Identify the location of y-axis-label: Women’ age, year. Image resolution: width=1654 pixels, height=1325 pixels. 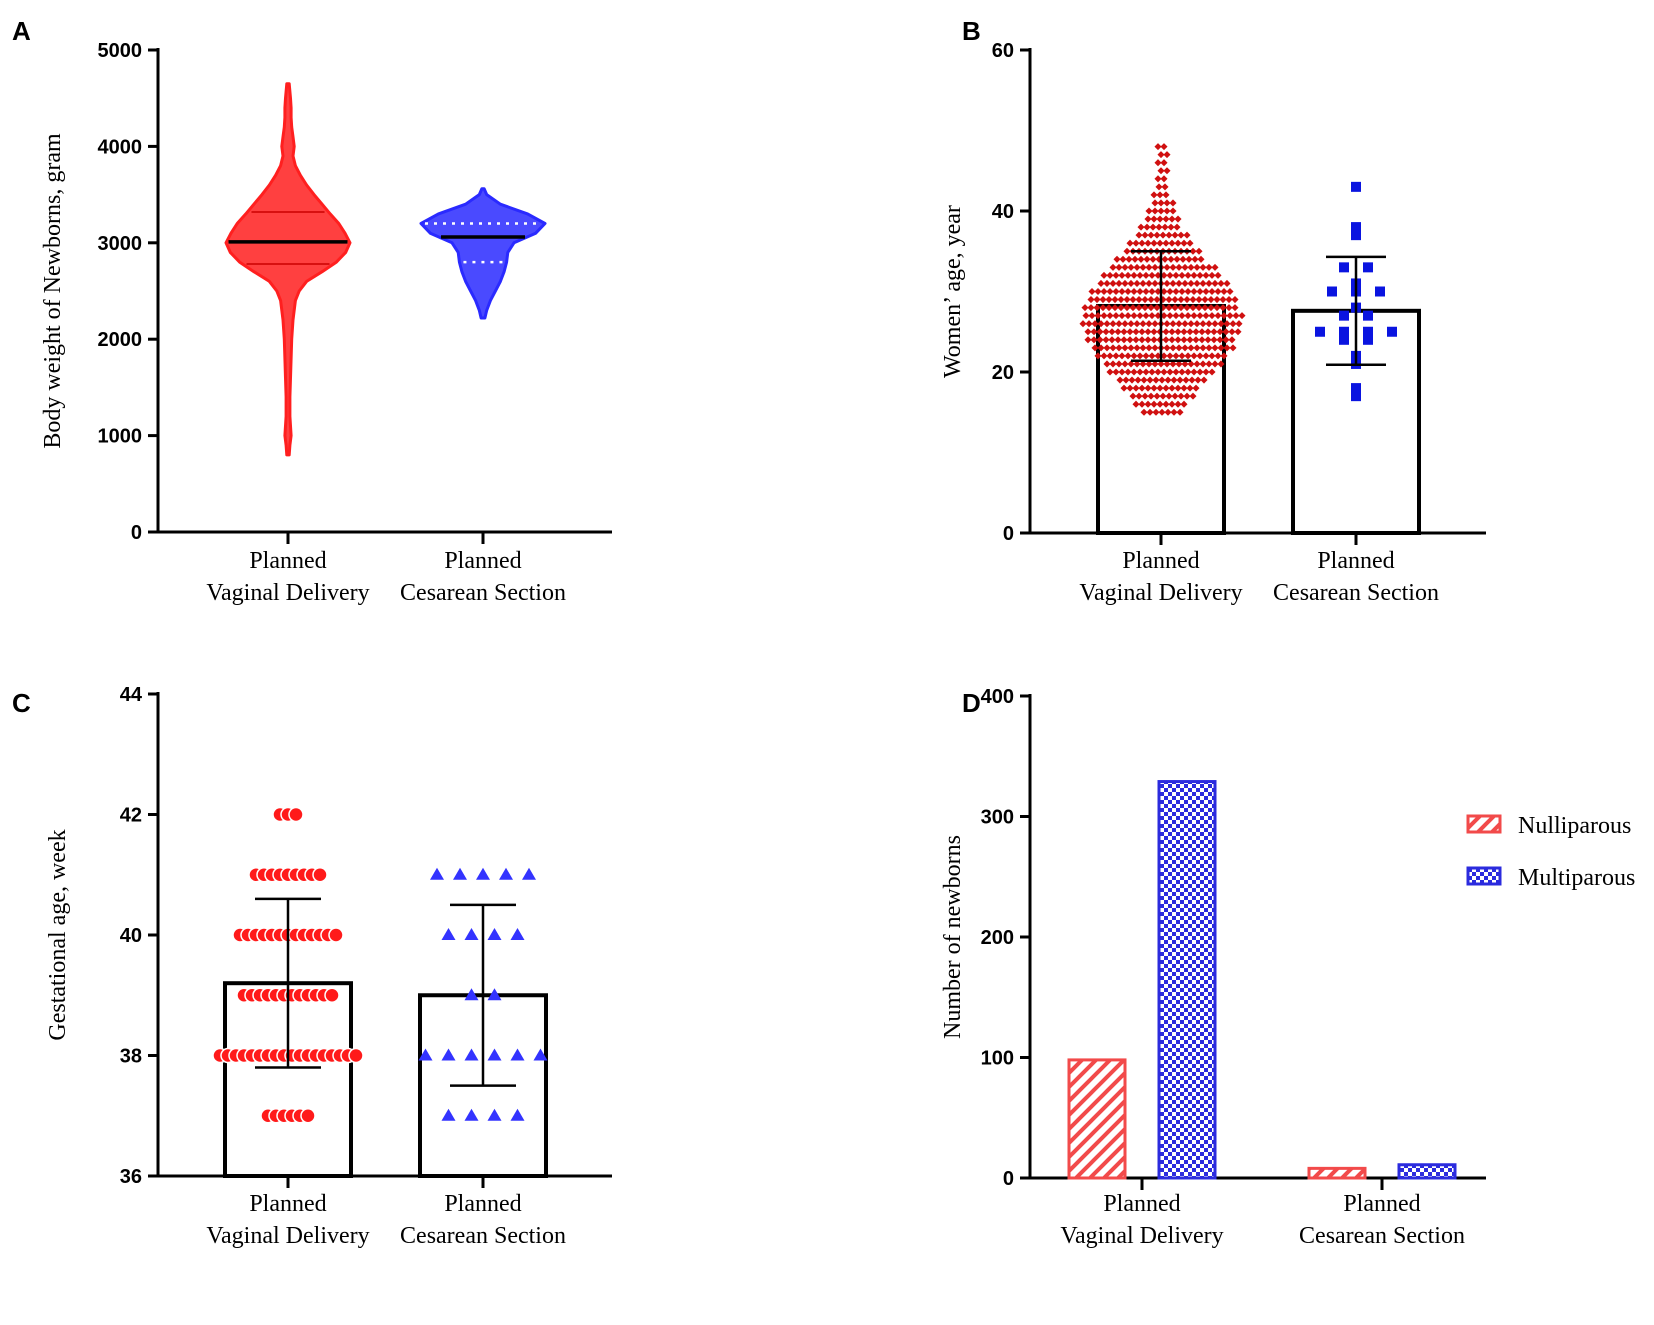
(953, 291).